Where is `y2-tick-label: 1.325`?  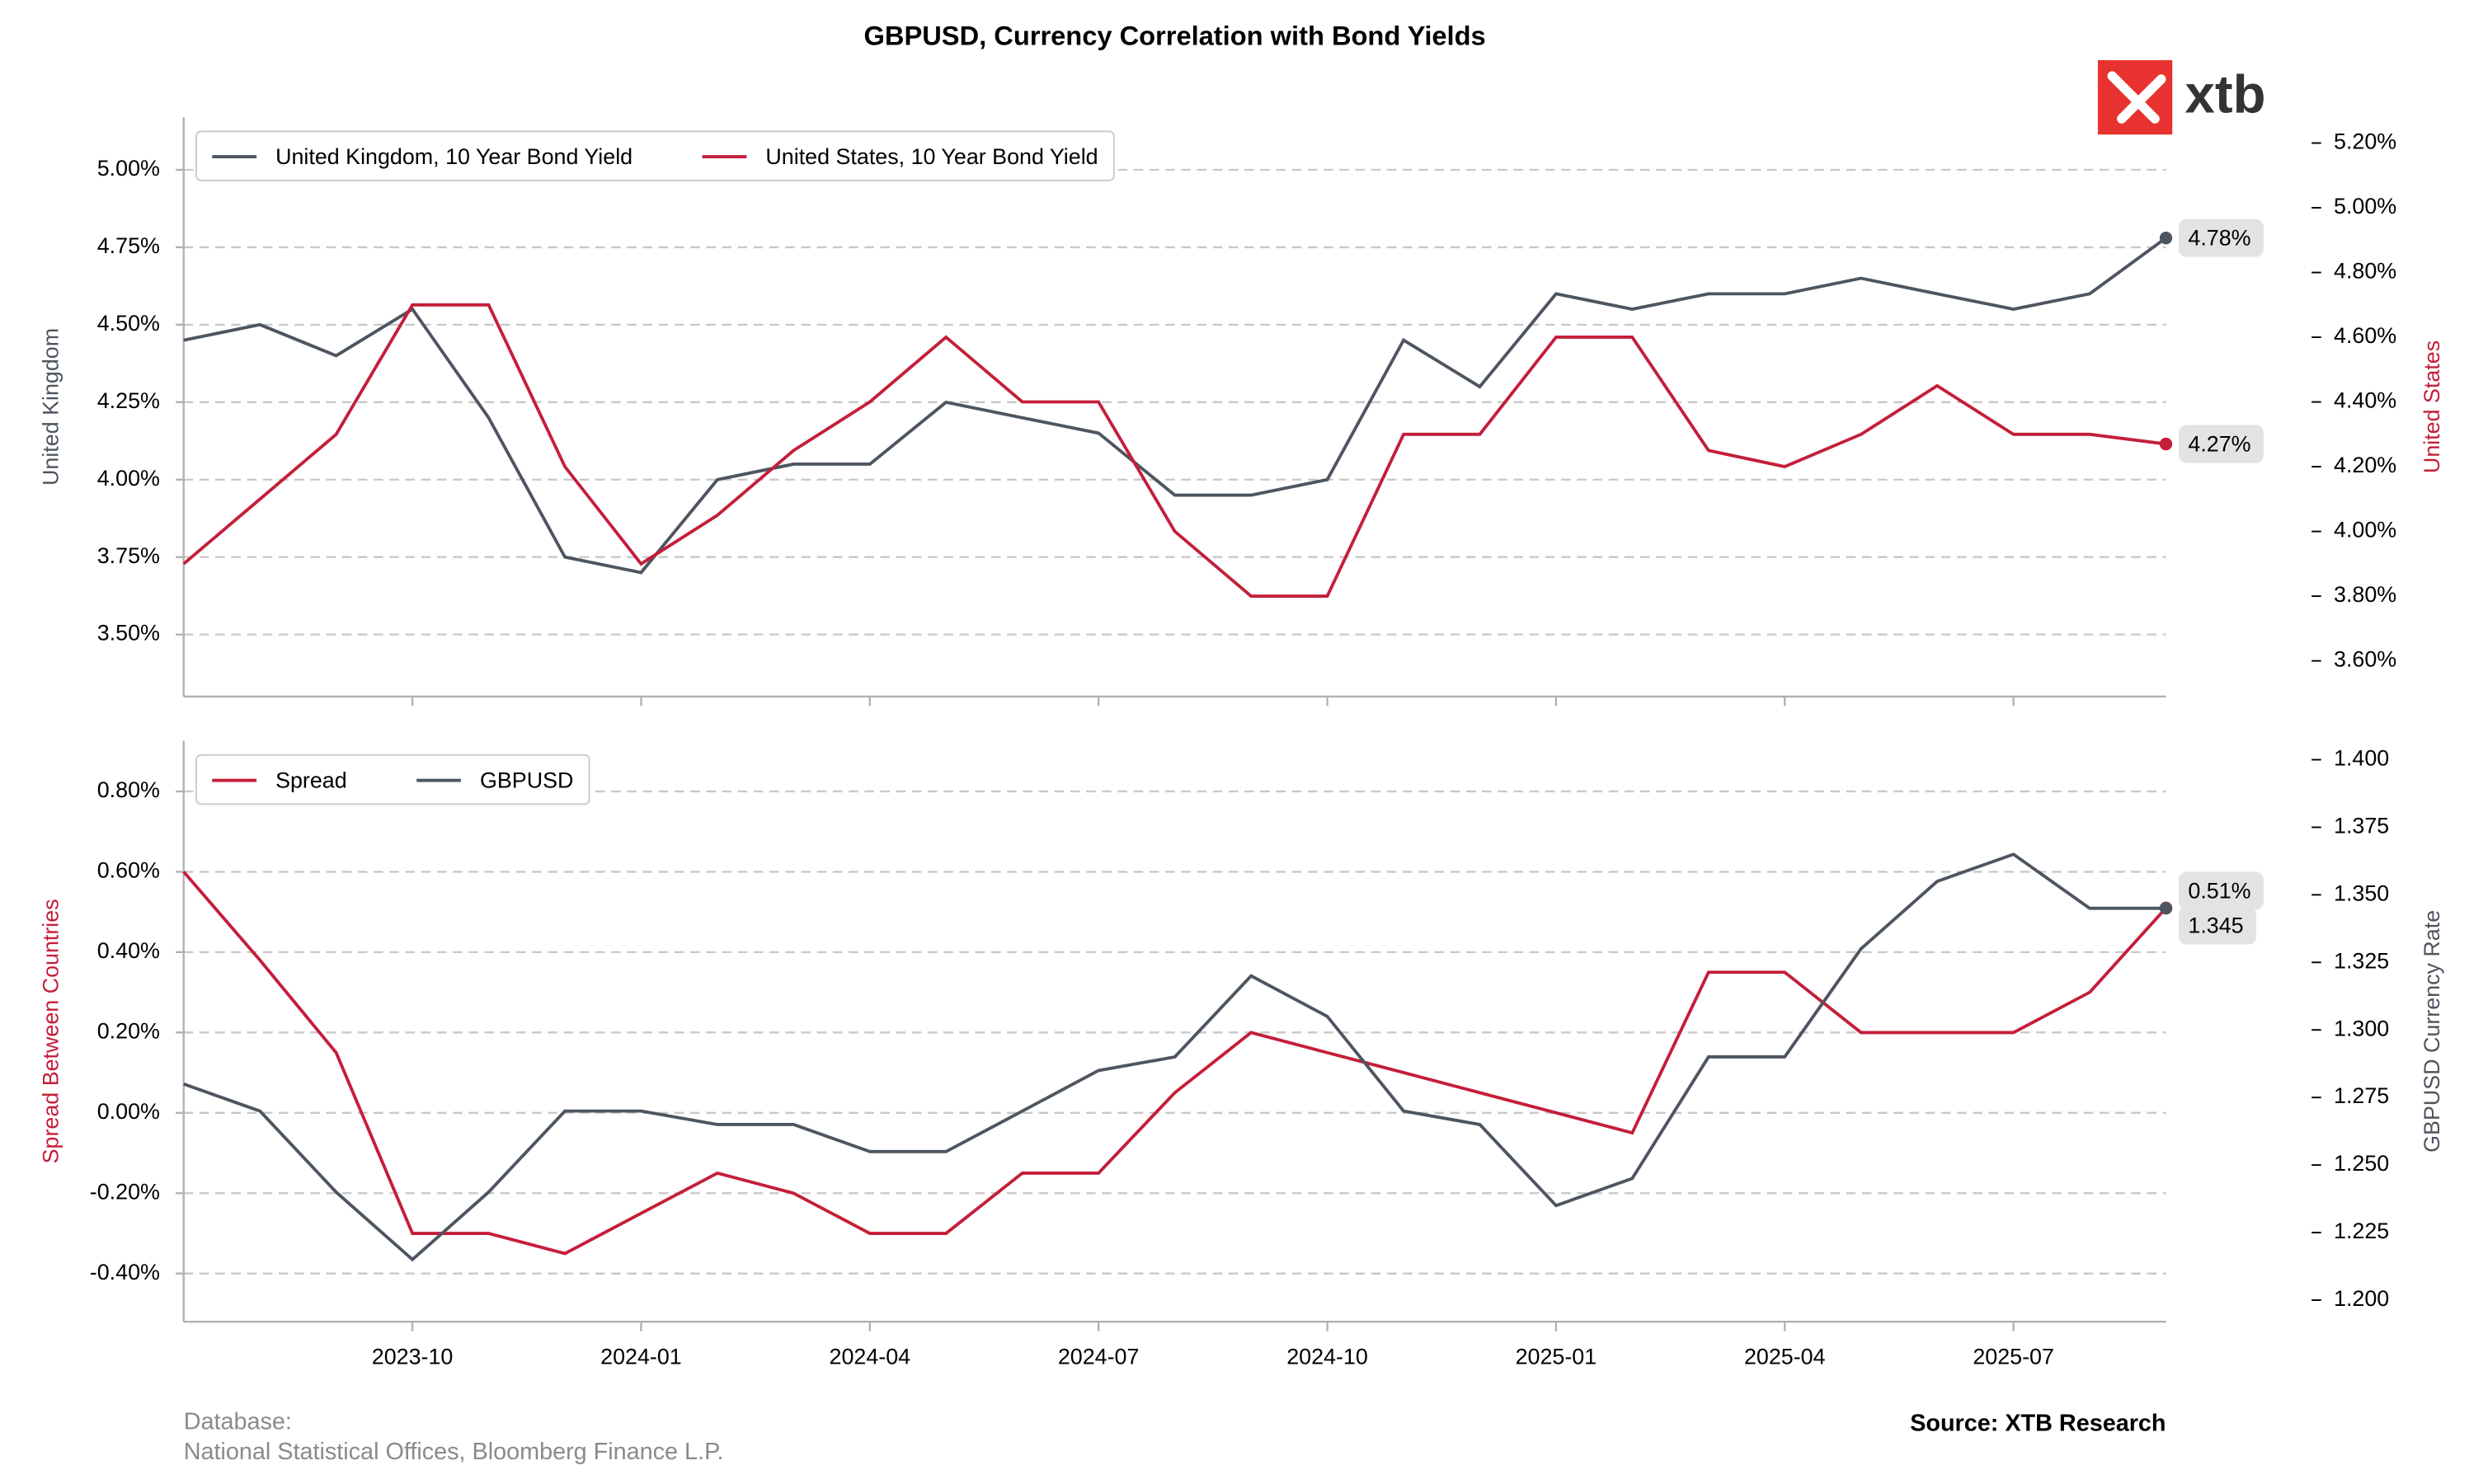 y2-tick-label: 1.325 is located at coordinates (2361, 960).